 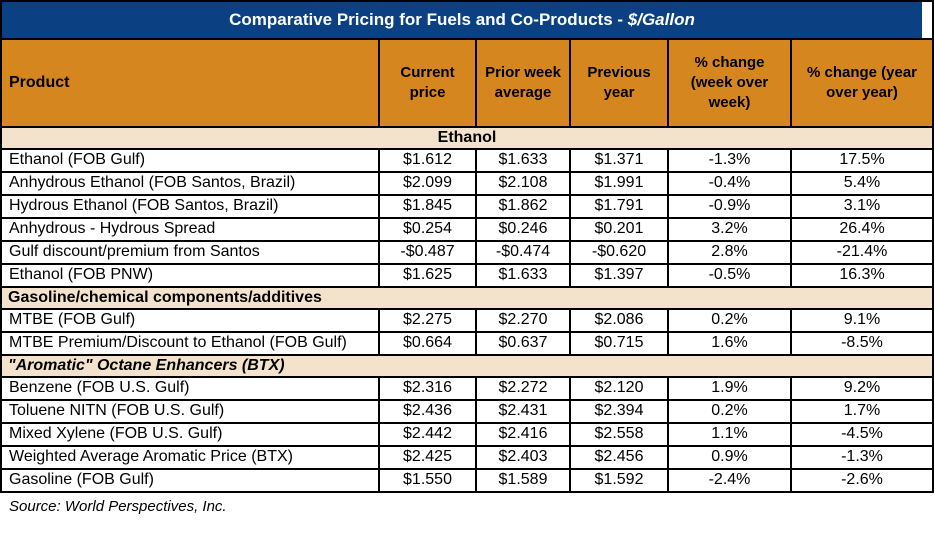 What do you see at coordinates (191, 457) in the screenshot?
I see `product-name-cell: Weighted Average Aromatic Price (BTX)` at bounding box center [191, 457].